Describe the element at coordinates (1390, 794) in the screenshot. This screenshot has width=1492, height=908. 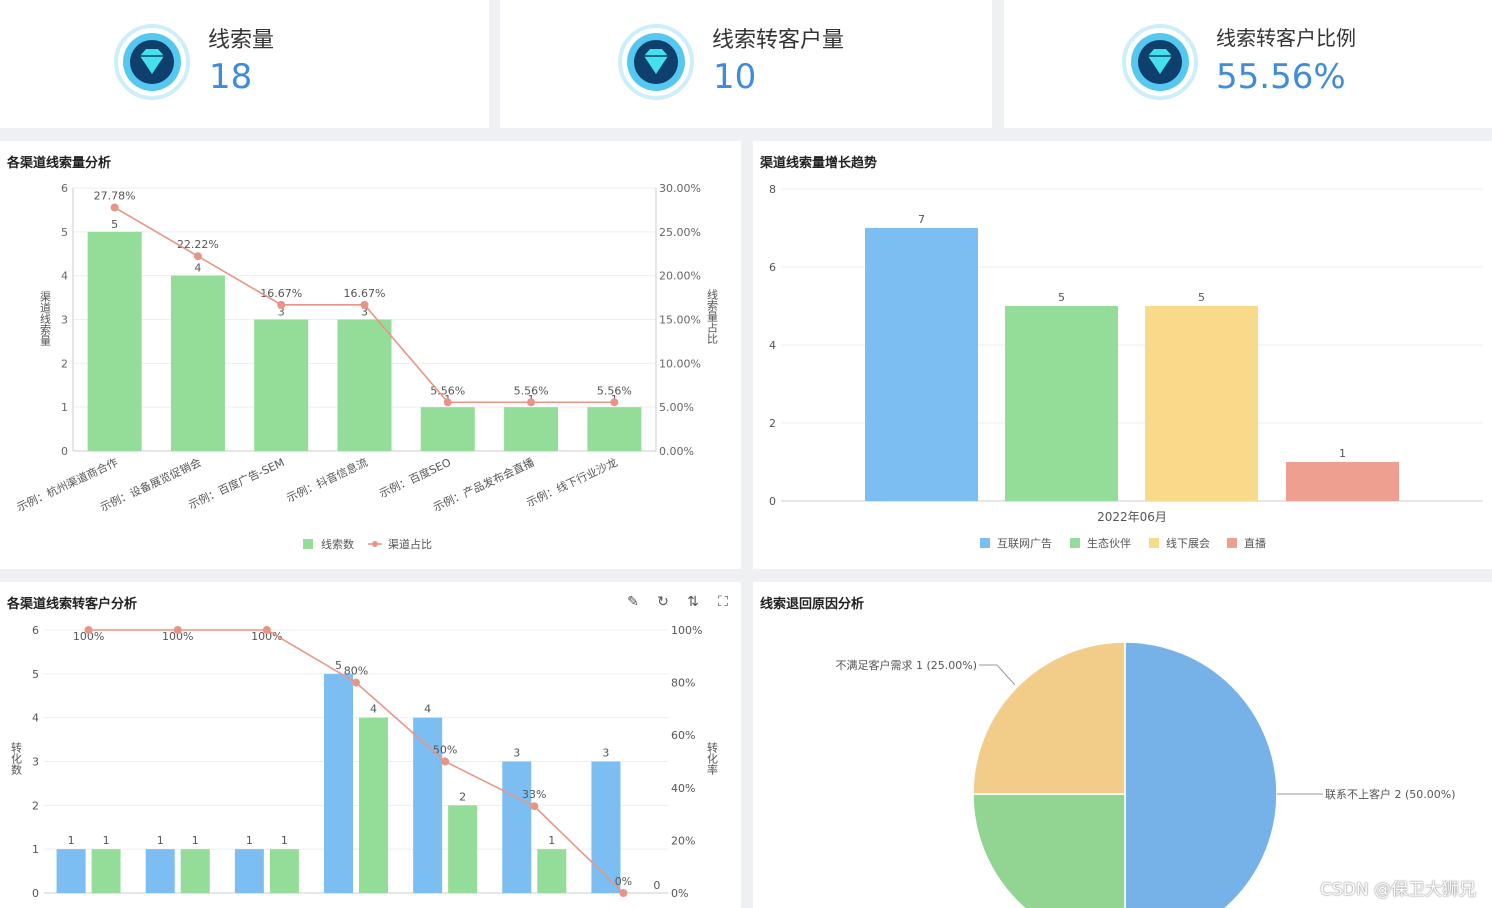
I see `pie-label: 联系不上客户 2 (50.00%)` at that location.